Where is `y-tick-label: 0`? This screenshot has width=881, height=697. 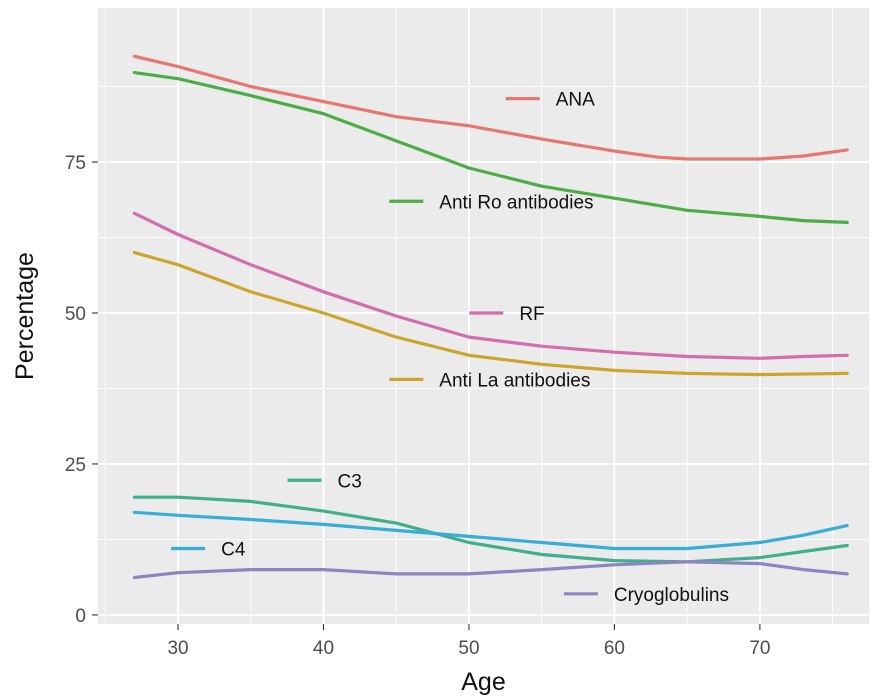
y-tick-label: 0 is located at coordinates (80, 616).